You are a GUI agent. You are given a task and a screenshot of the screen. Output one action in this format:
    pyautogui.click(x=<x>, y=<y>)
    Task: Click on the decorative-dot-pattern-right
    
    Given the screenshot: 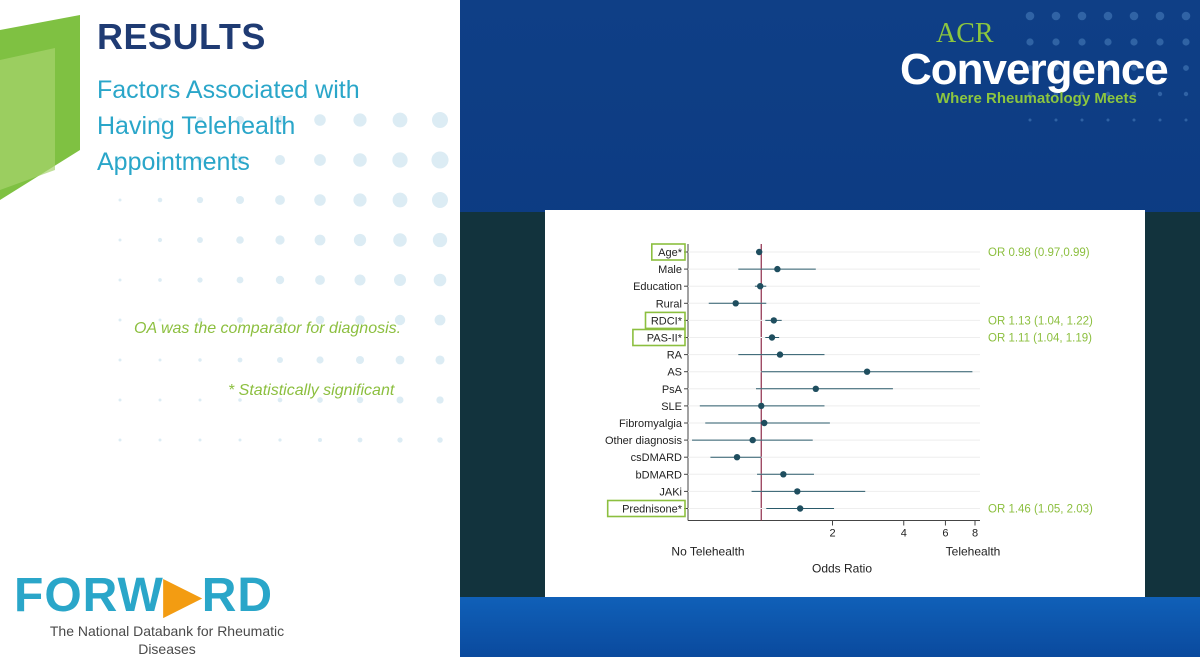 What is the action you would take?
    pyautogui.click(x=1108, y=66)
    